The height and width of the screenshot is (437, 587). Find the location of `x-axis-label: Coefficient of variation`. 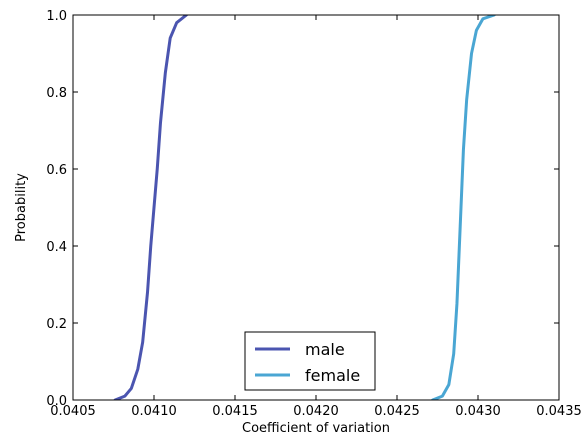

x-axis-label: Coefficient of variation is located at coordinates (316, 428).